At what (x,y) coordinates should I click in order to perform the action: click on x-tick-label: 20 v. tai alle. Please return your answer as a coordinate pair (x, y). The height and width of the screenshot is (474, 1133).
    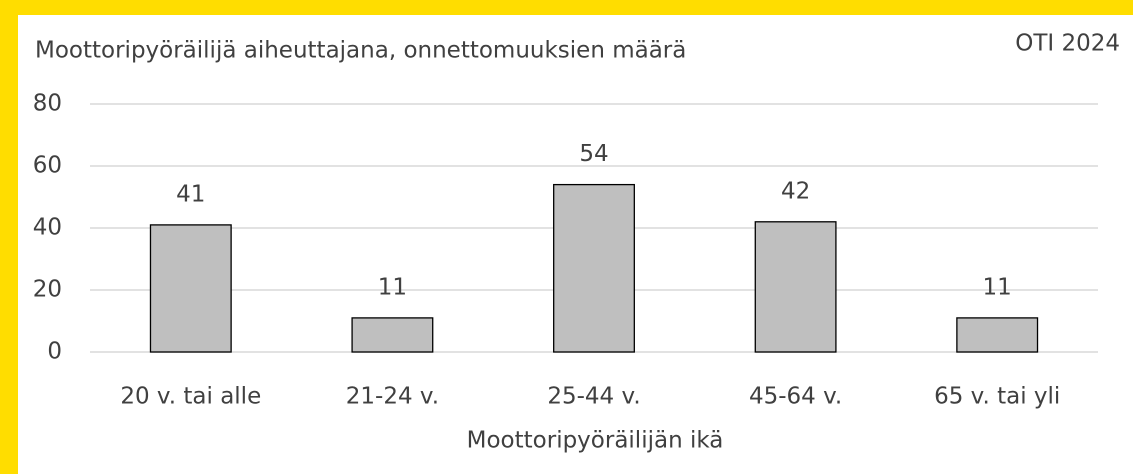
    Looking at the image, I should click on (190, 397).